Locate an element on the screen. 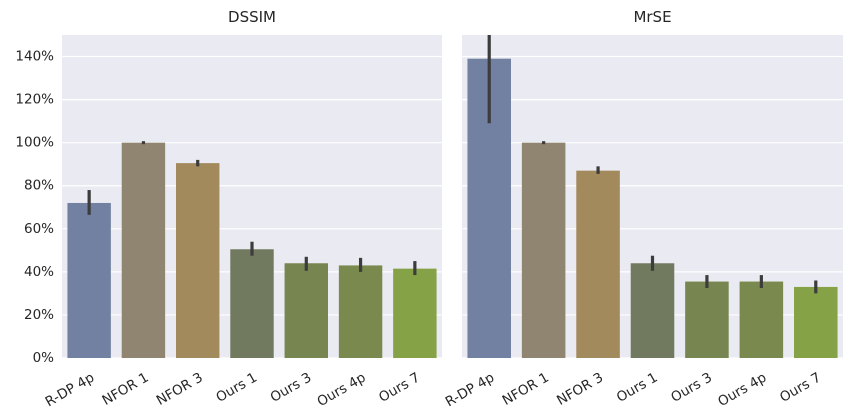 This screenshot has width=850, height=412. chart-title: MrSE is located at coordinates (652, 17).